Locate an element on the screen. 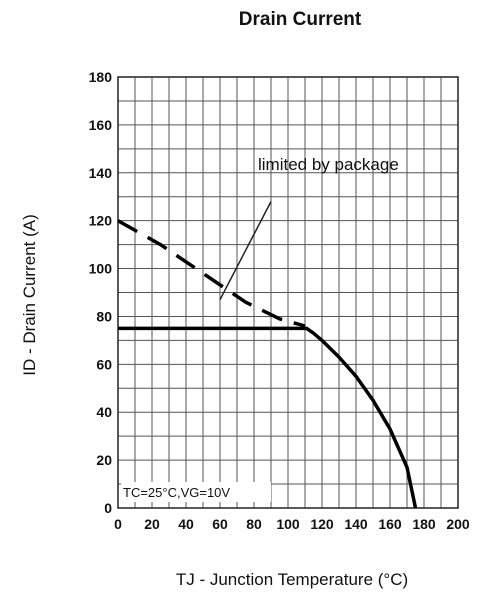 This screenshot has height=594, width=496. y-tick-label: 0 is located at coordinates (108, 508).